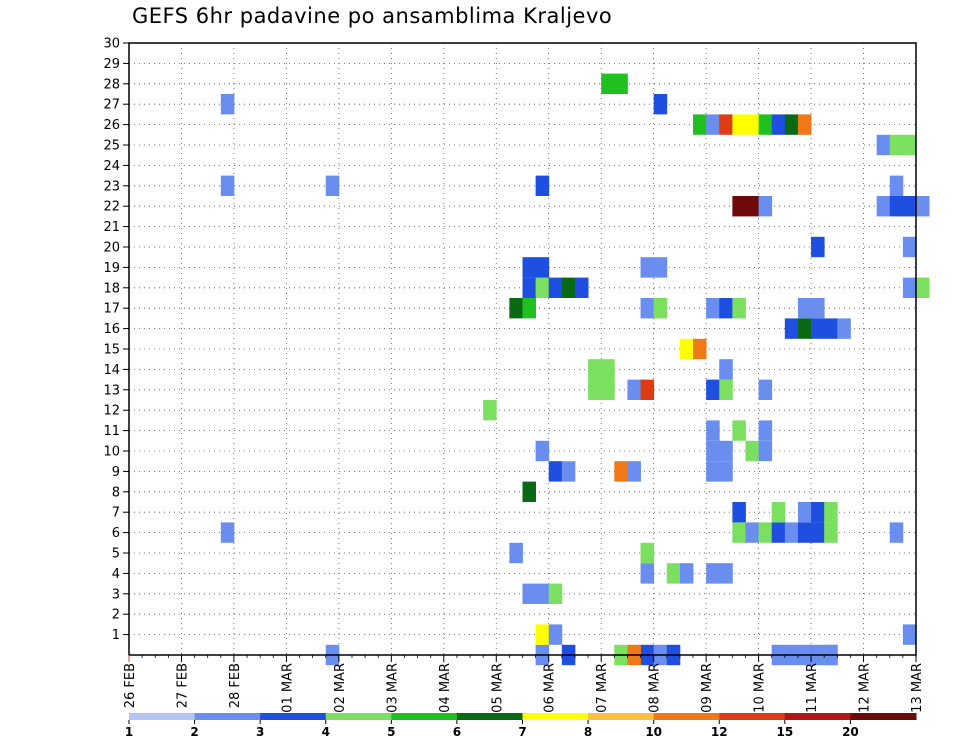  Describe the element at coordinates (111, 186) in the screenshot. I see `y-tick-label: 23` at that location.